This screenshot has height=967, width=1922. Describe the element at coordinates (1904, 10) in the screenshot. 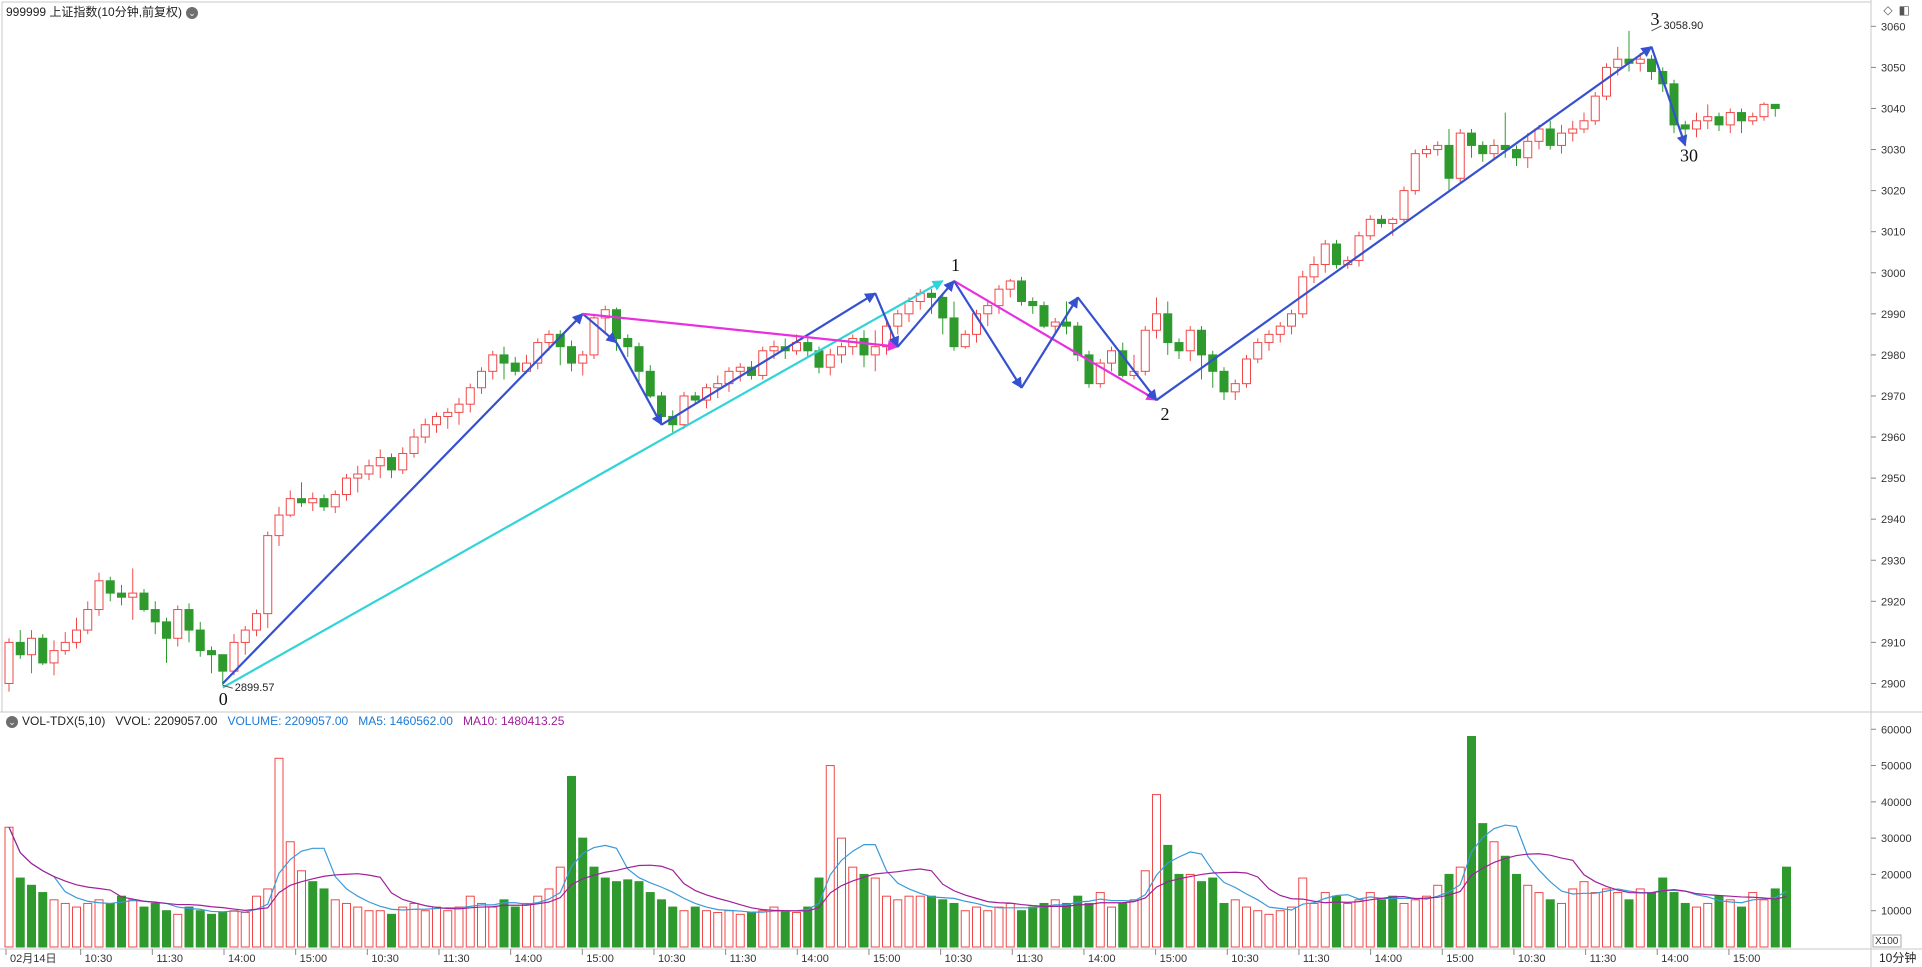

I see `panel-icon: ◧` at that location.